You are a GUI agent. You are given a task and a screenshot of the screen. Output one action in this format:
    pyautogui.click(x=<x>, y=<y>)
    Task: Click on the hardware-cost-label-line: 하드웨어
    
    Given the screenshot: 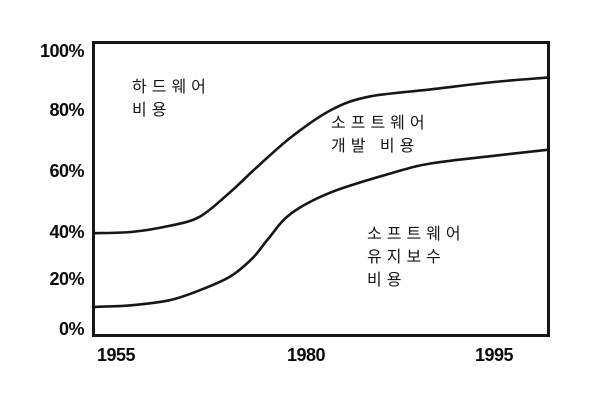 What is the action you would take?
    pyautogui.click(x=171, y=87)
    